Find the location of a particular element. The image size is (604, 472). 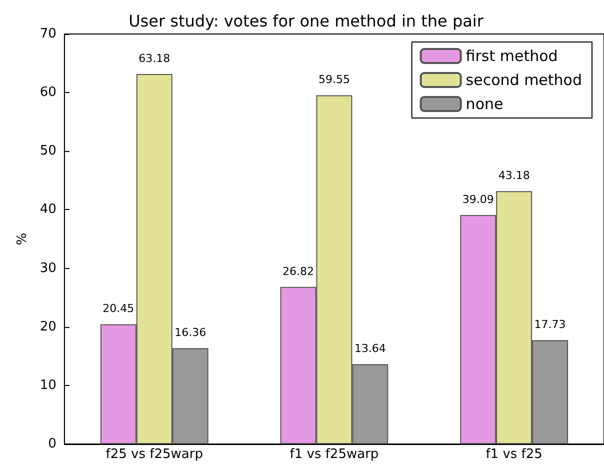

data-label: 39.09 is located at coordinates (478, 199).